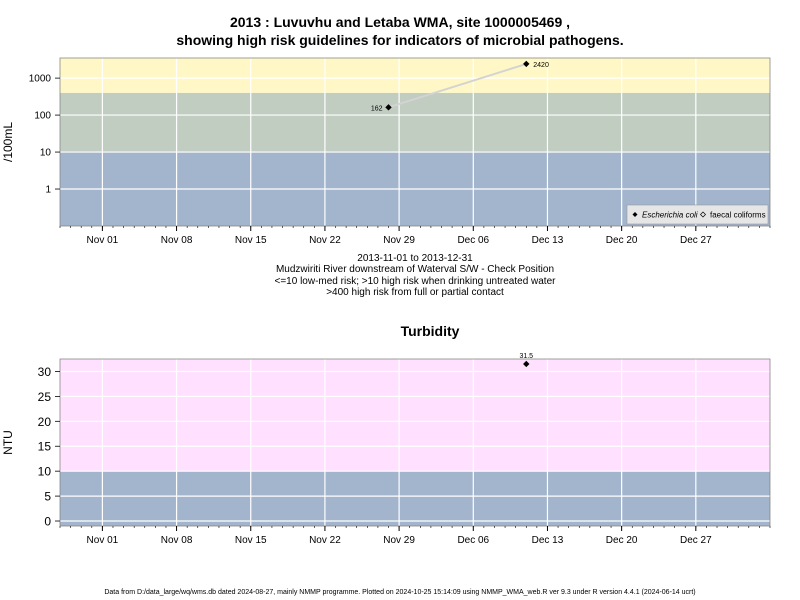 This screenshot has width=800, height=600. What do you see at coordinates (541, 65) in the screenshot?
I see `data-label-1: 2420` at bounding box center [541, 65].